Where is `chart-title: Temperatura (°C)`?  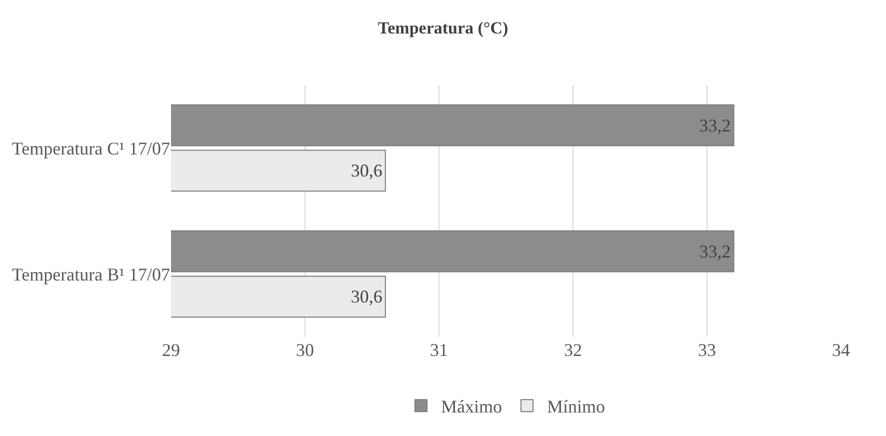
chart-title: Temperatura (°C) is located at coordinates (443, 28).